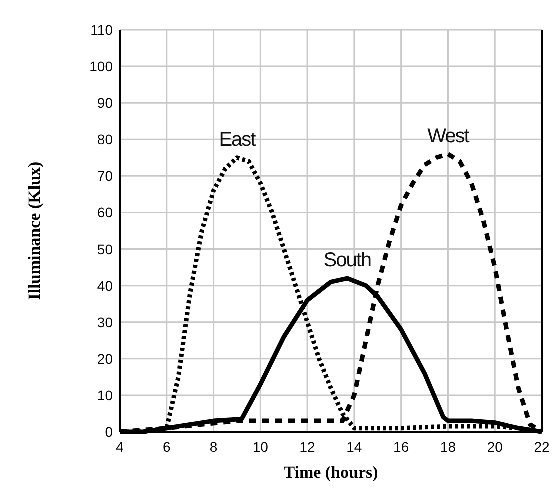 The image size is (560, 498). I want to click on y-tick-label: 40, so click(105, 286).